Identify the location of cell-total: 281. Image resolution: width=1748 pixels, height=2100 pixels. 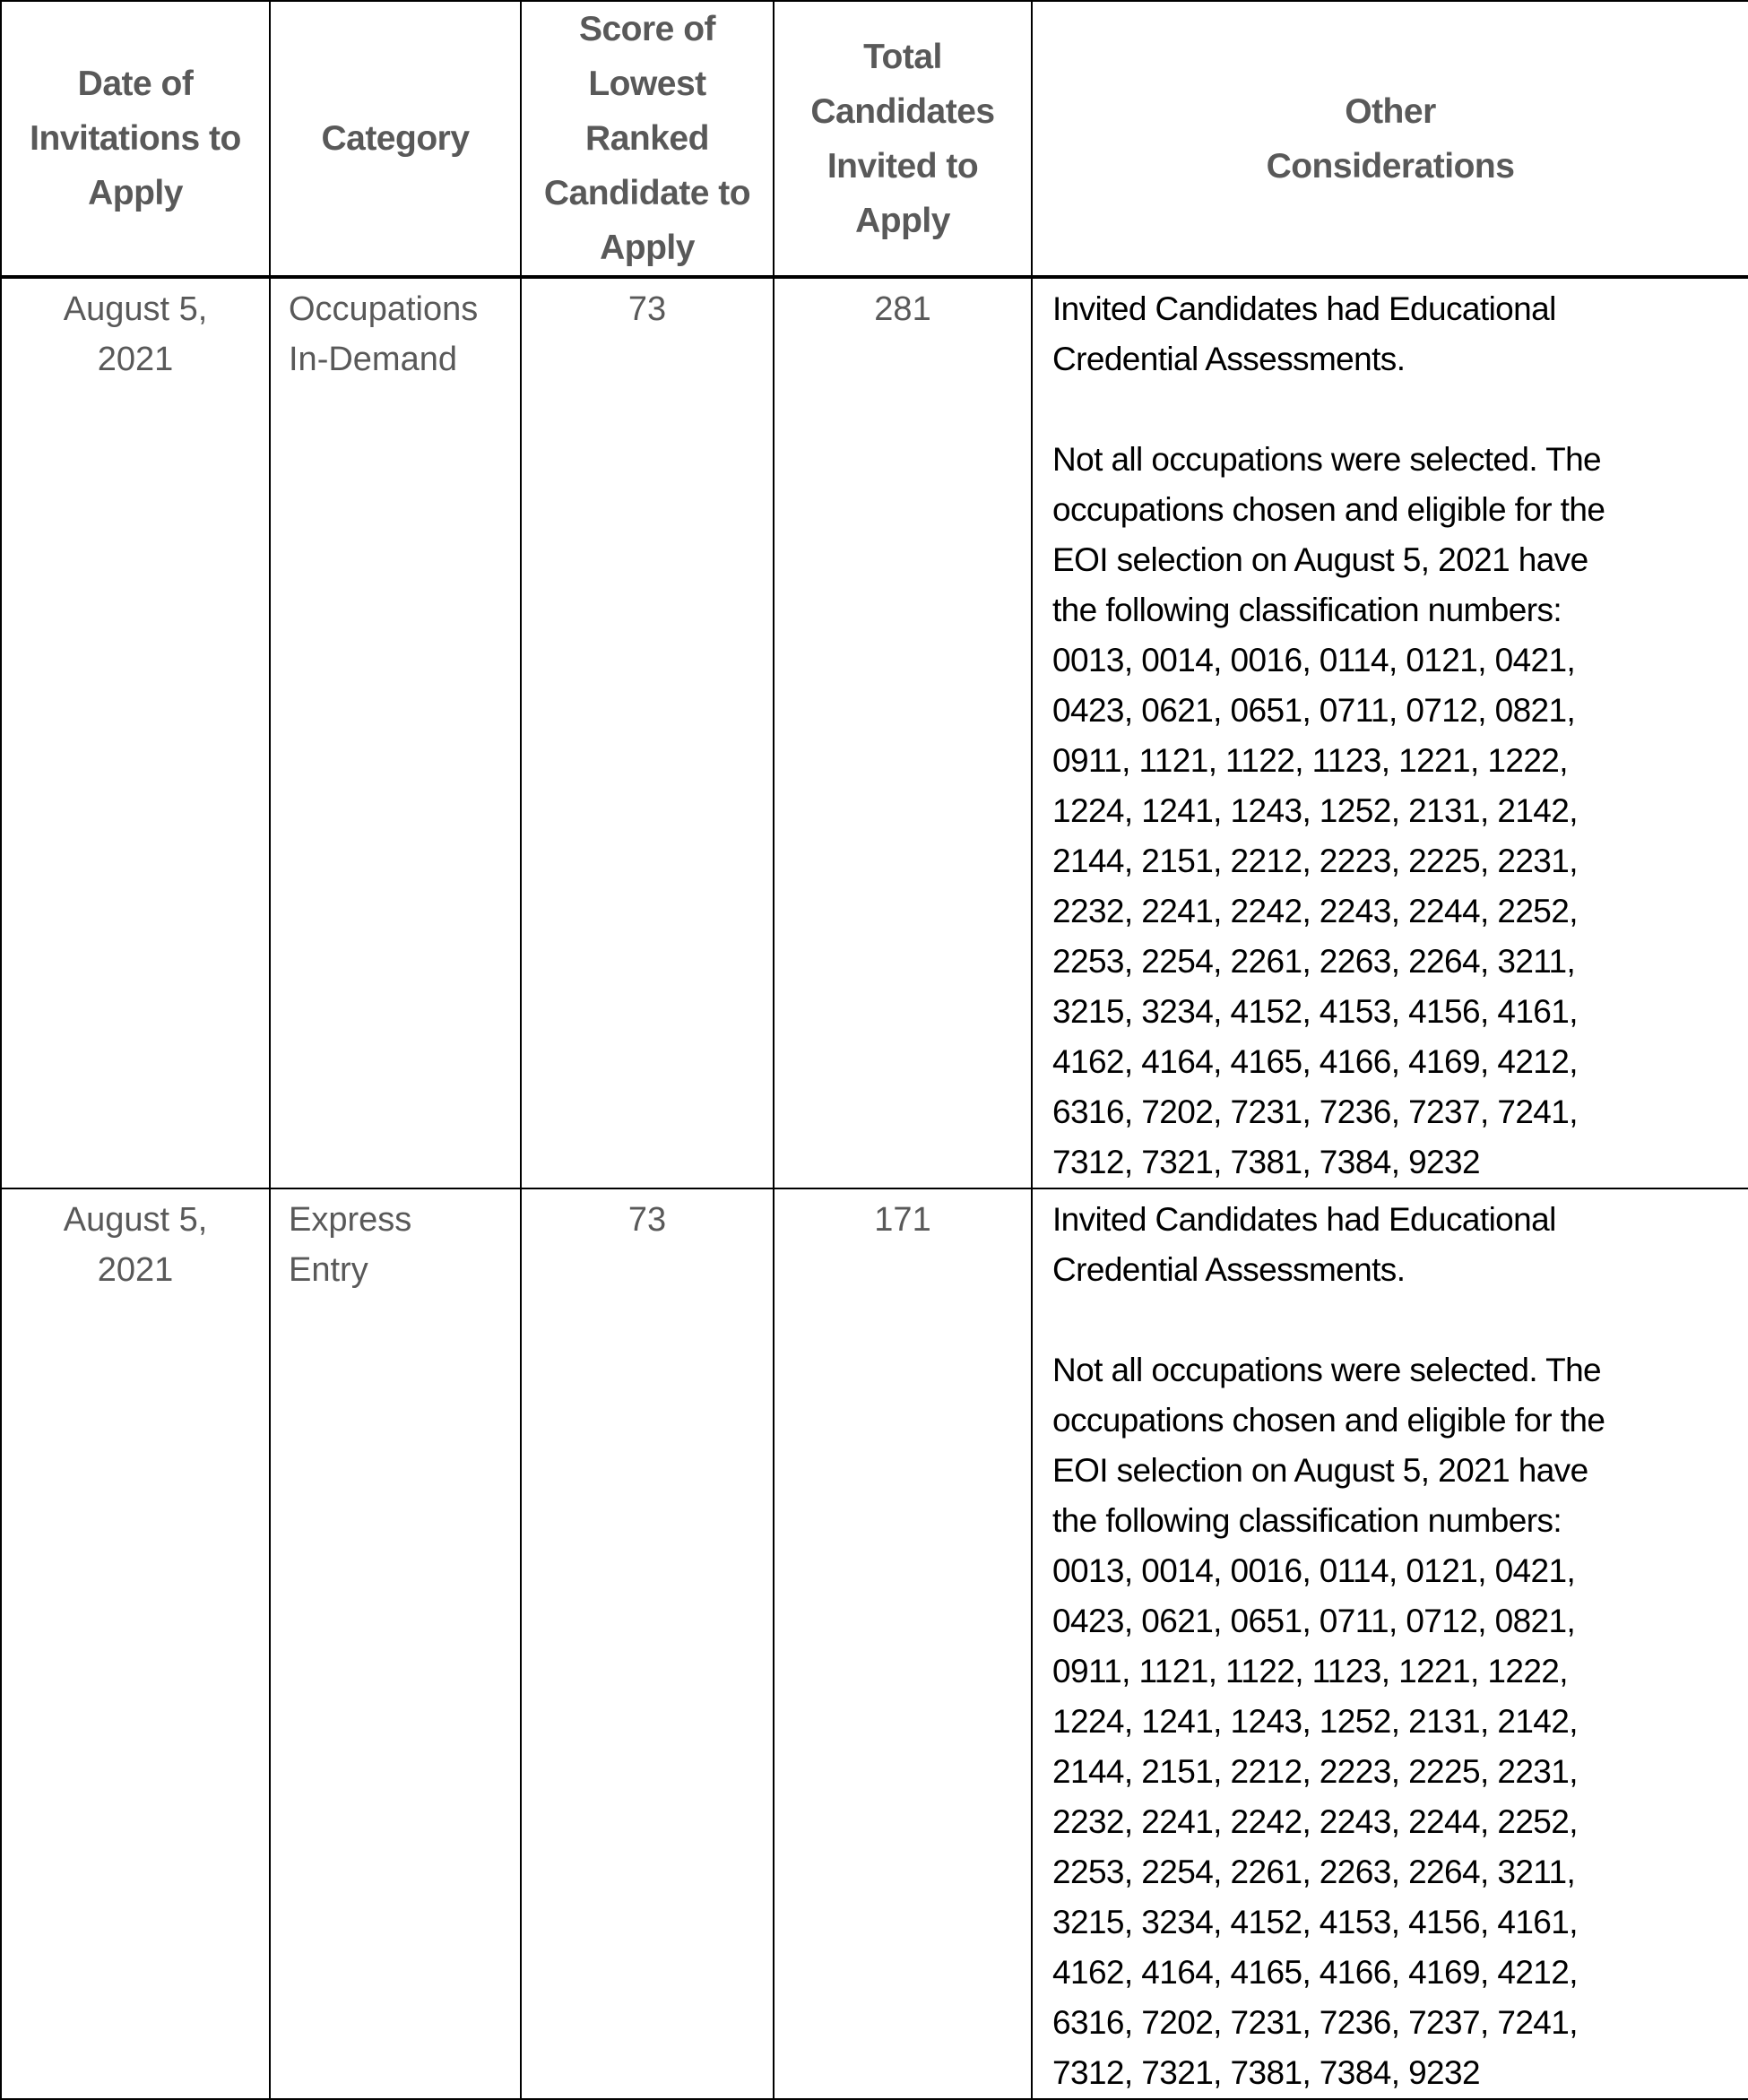
(903, 732).